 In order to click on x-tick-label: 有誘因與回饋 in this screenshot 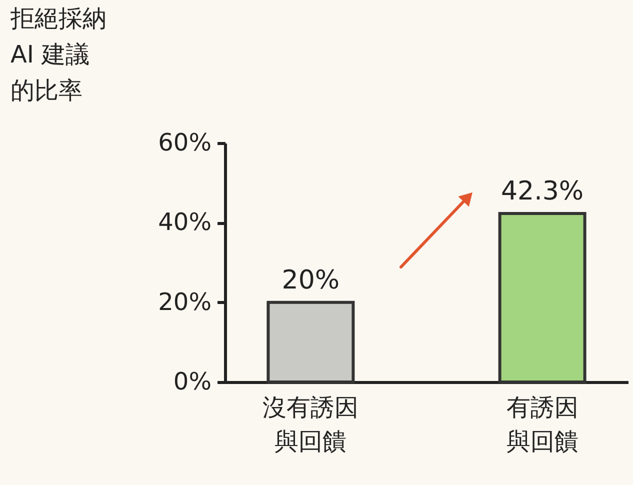, I will do `click(542, 425)`.